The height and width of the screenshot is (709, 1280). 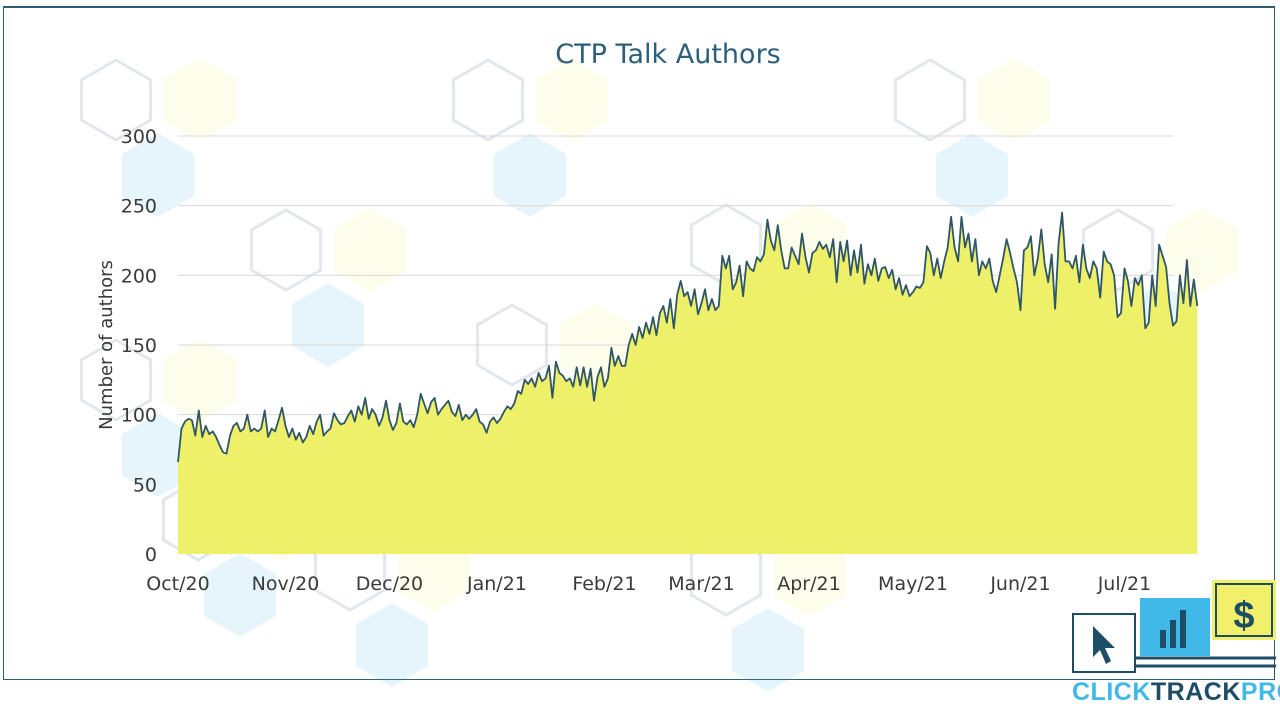 What do you see at coordinates (1243, 616) in the screenshot?
I see `dollar-icon: $` at bounding box center [1243, 616].